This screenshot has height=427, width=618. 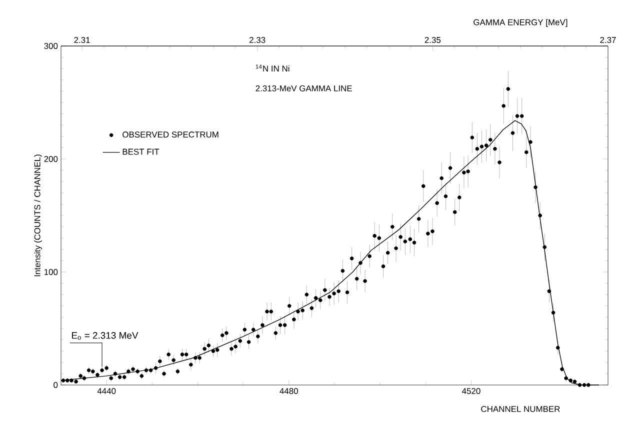 I want to click on x2-tick-label: 2.37, so click(x=608, y=39).